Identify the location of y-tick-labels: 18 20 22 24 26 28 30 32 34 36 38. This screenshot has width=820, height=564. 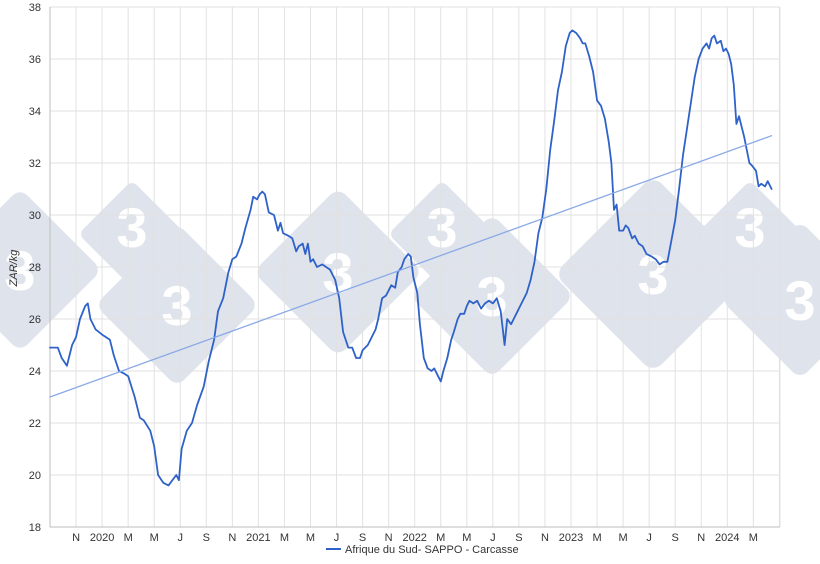
(35, 268).